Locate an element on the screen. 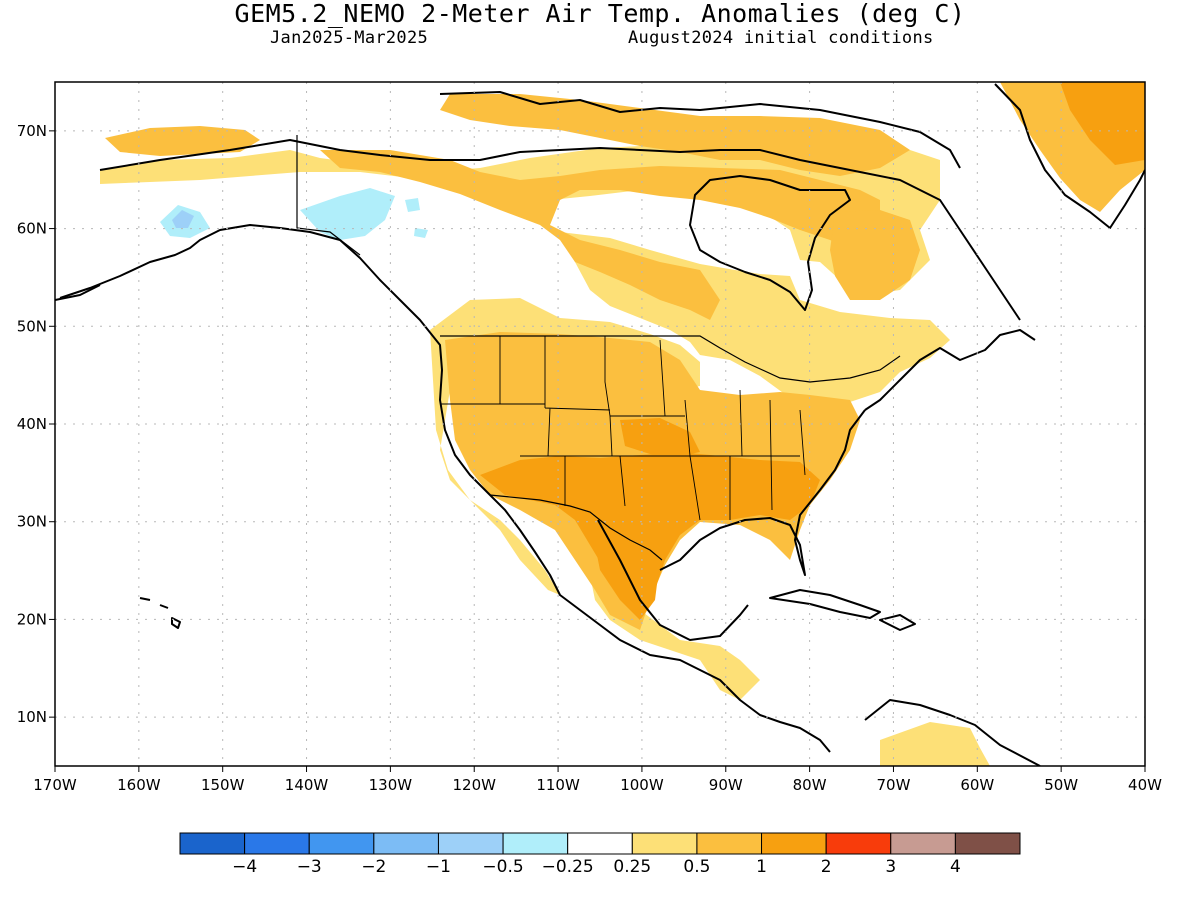 The width and height of the screenshot is (1200, 900). anomaly-strong-warm-greenland-core is located at coordinates (1102, 123).